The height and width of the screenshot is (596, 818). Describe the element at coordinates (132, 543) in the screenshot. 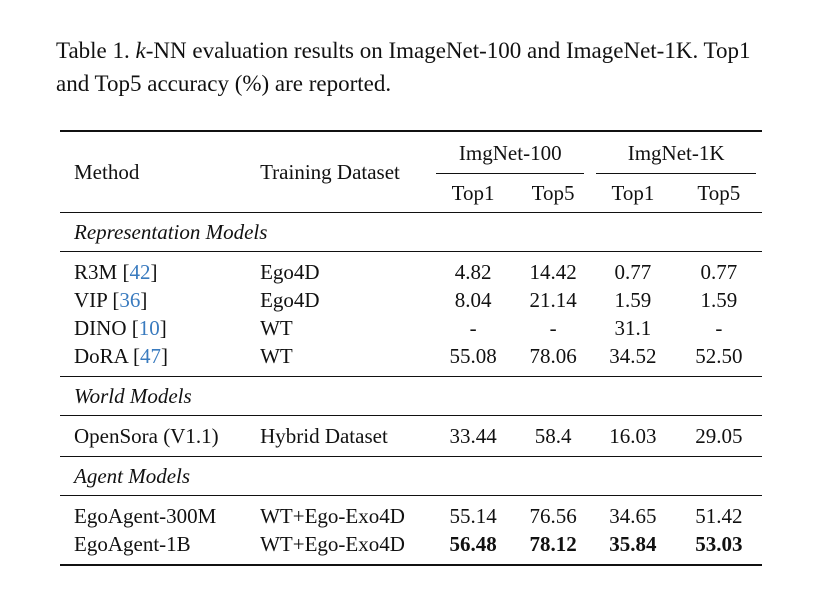

I see `method-name: EgoAgent-1B` at that location.